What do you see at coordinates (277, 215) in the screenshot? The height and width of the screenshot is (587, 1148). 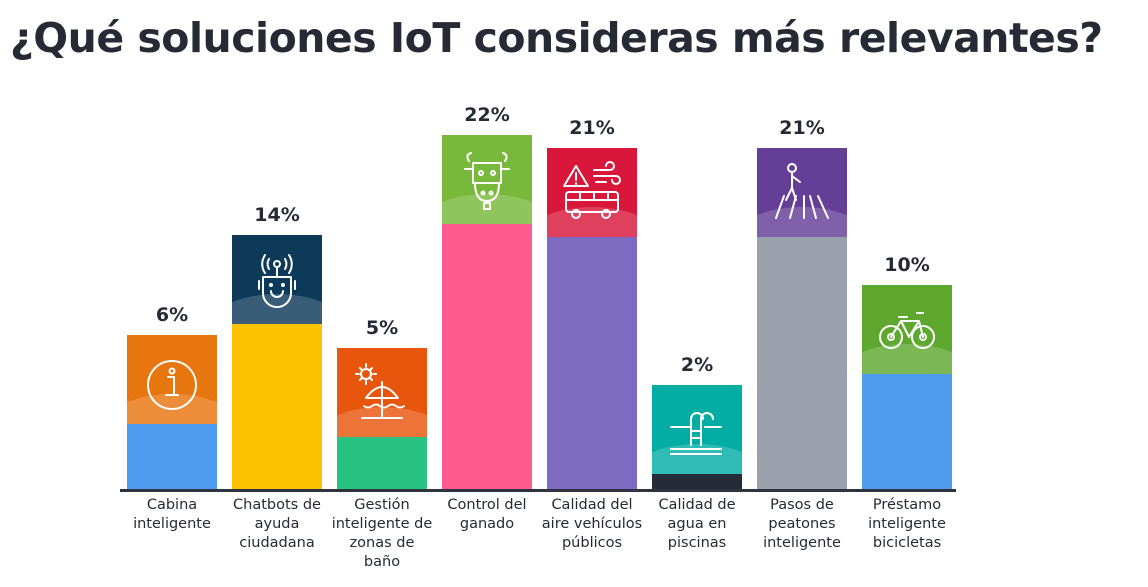 I see `data-label: 14%` at bounding box center [277, 215].